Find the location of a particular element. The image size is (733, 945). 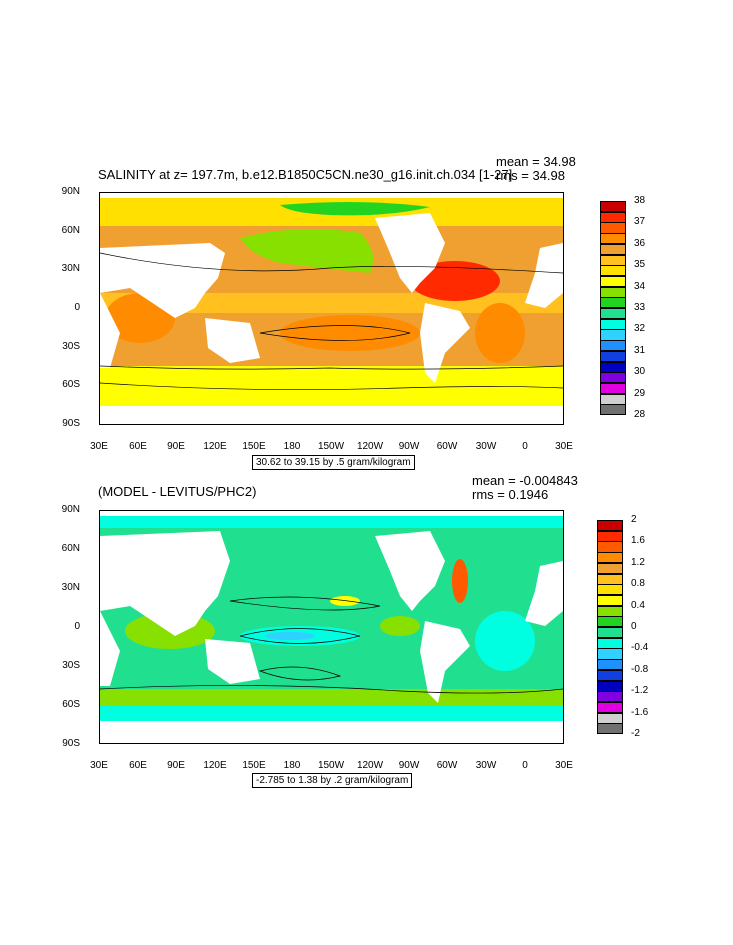

colorbar-label: 29 is located at coordinates (640, 393).